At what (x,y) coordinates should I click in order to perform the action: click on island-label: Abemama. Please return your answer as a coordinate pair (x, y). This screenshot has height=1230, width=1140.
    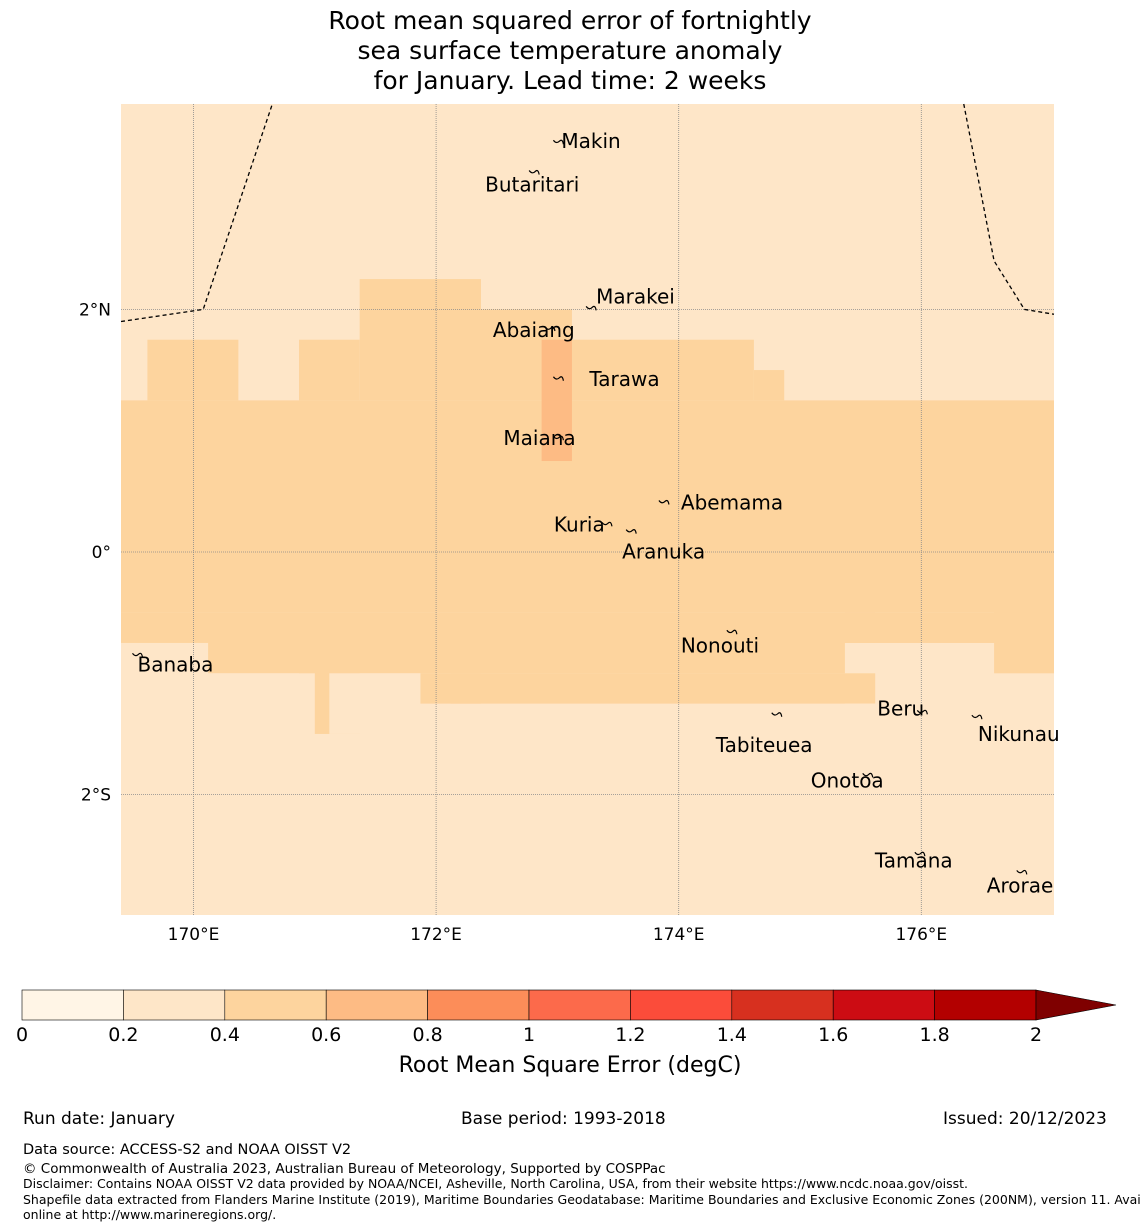
    Looking at the image, I should click on (732, 502).